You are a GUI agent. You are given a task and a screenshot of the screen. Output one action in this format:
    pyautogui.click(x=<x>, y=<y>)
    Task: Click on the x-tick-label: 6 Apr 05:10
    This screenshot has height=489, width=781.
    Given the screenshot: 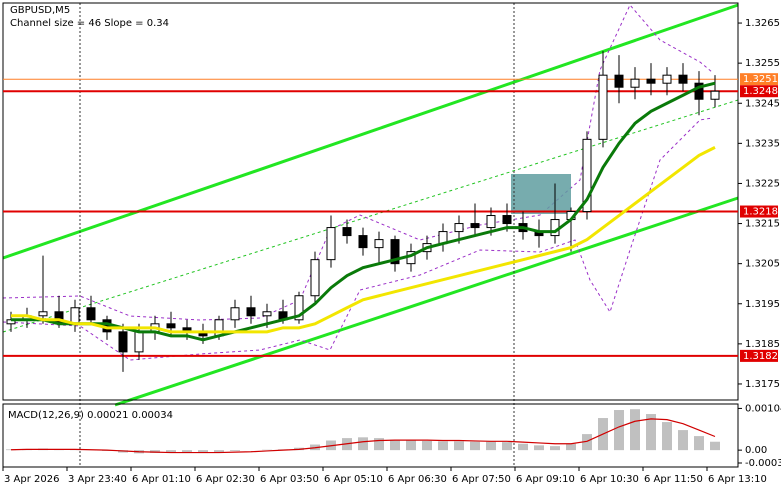 What is the action you would take?
    pyautogui.click(x=353, y=479)
    